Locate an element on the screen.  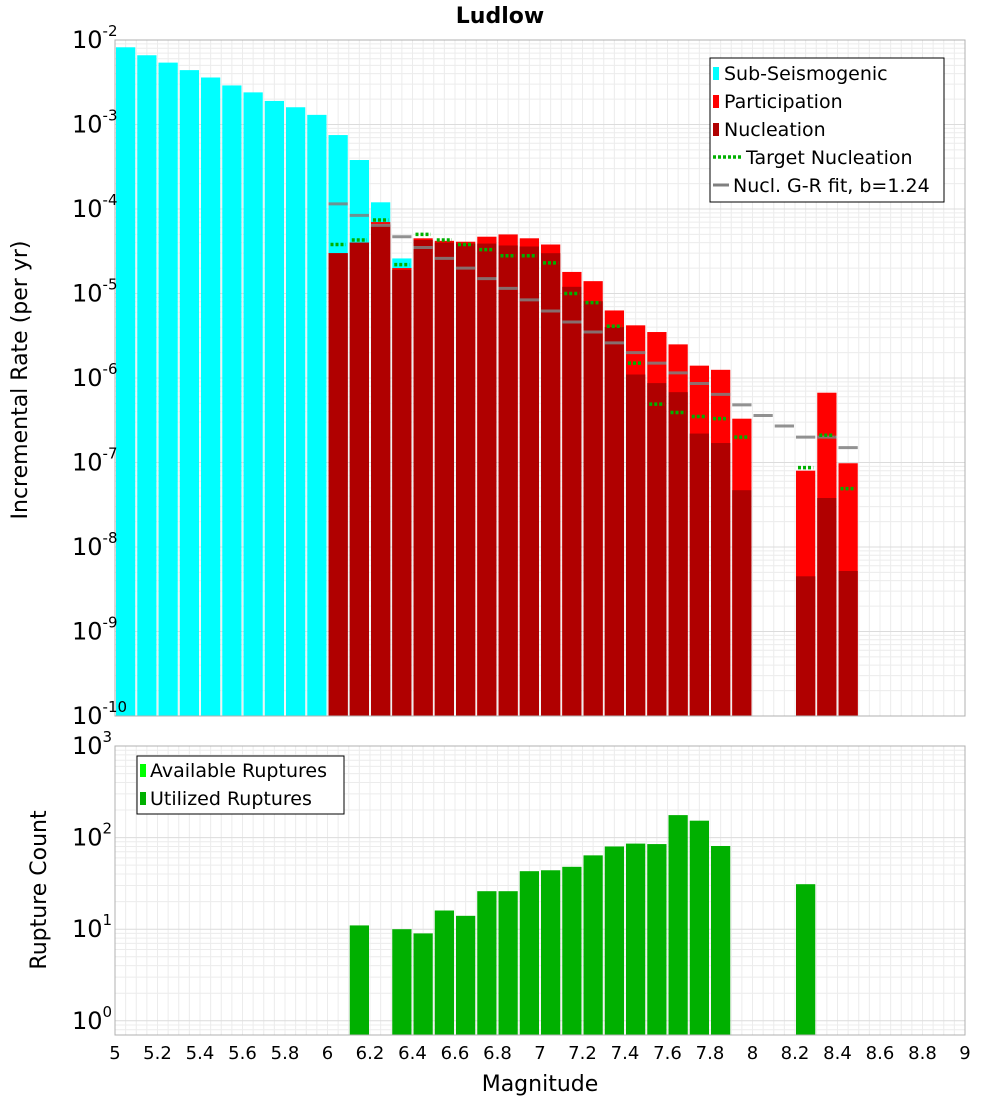
y-tick-label: 10⁻⁴ is located at coordinates (95, 207).